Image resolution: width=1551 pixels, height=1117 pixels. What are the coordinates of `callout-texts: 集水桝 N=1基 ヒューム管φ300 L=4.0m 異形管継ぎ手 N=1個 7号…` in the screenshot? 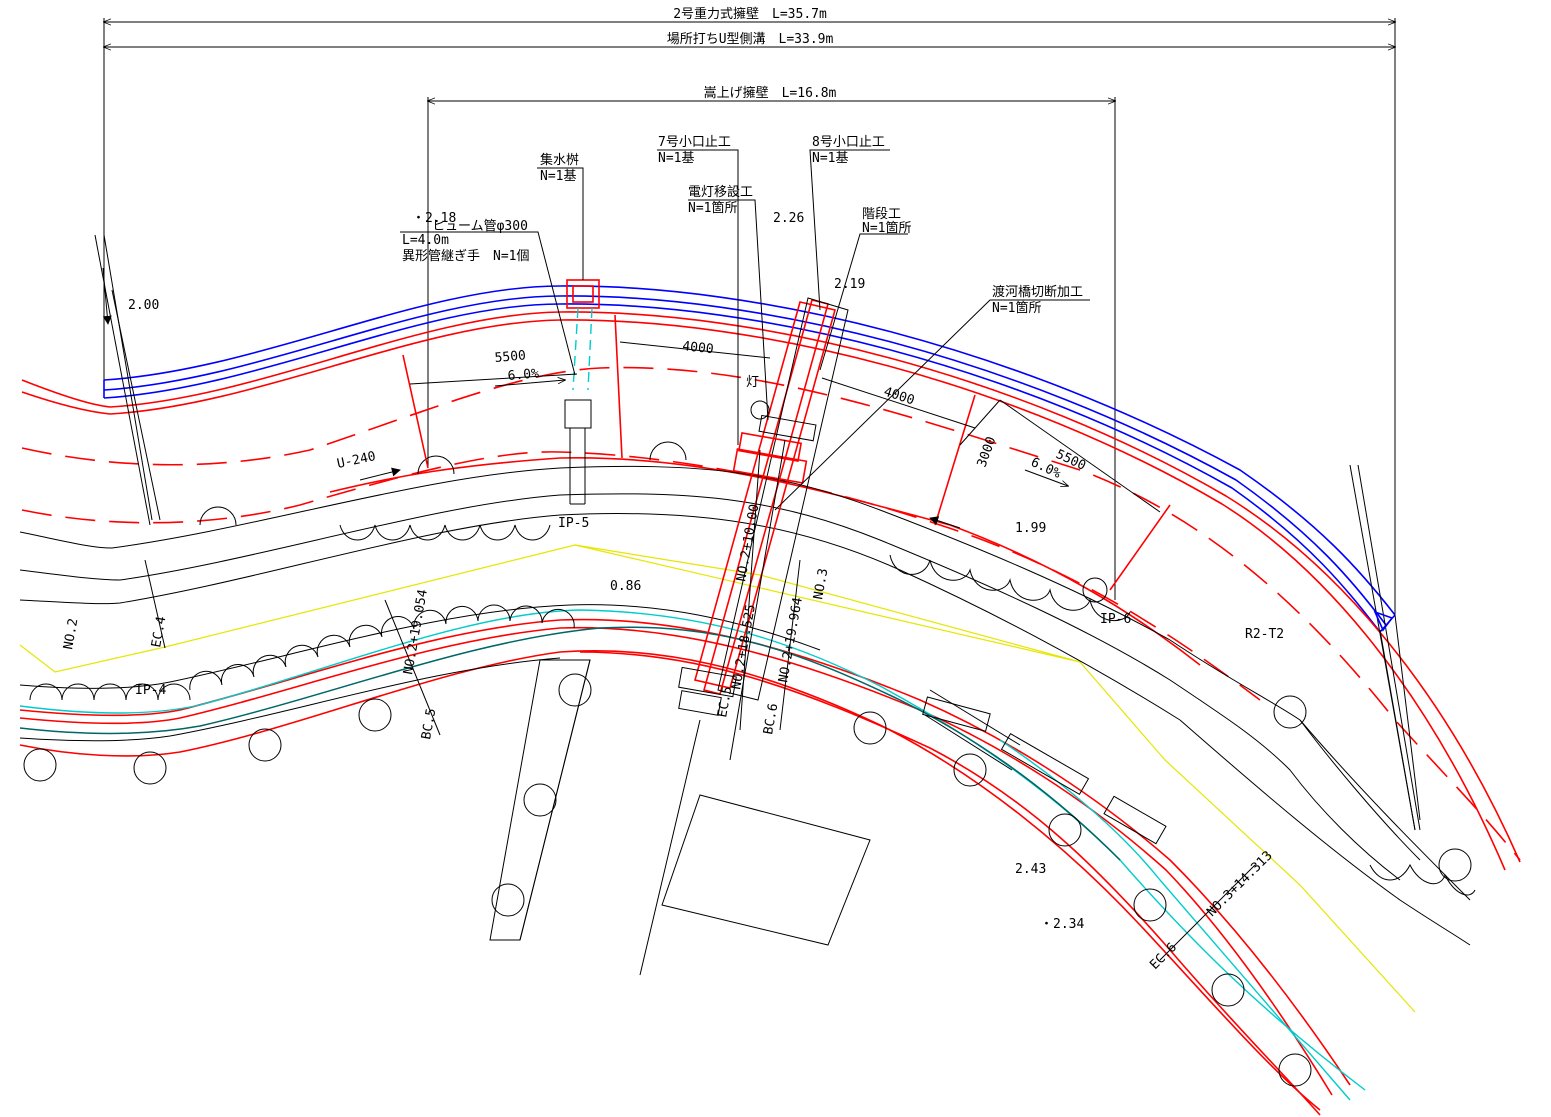 It's located at (742, 225).